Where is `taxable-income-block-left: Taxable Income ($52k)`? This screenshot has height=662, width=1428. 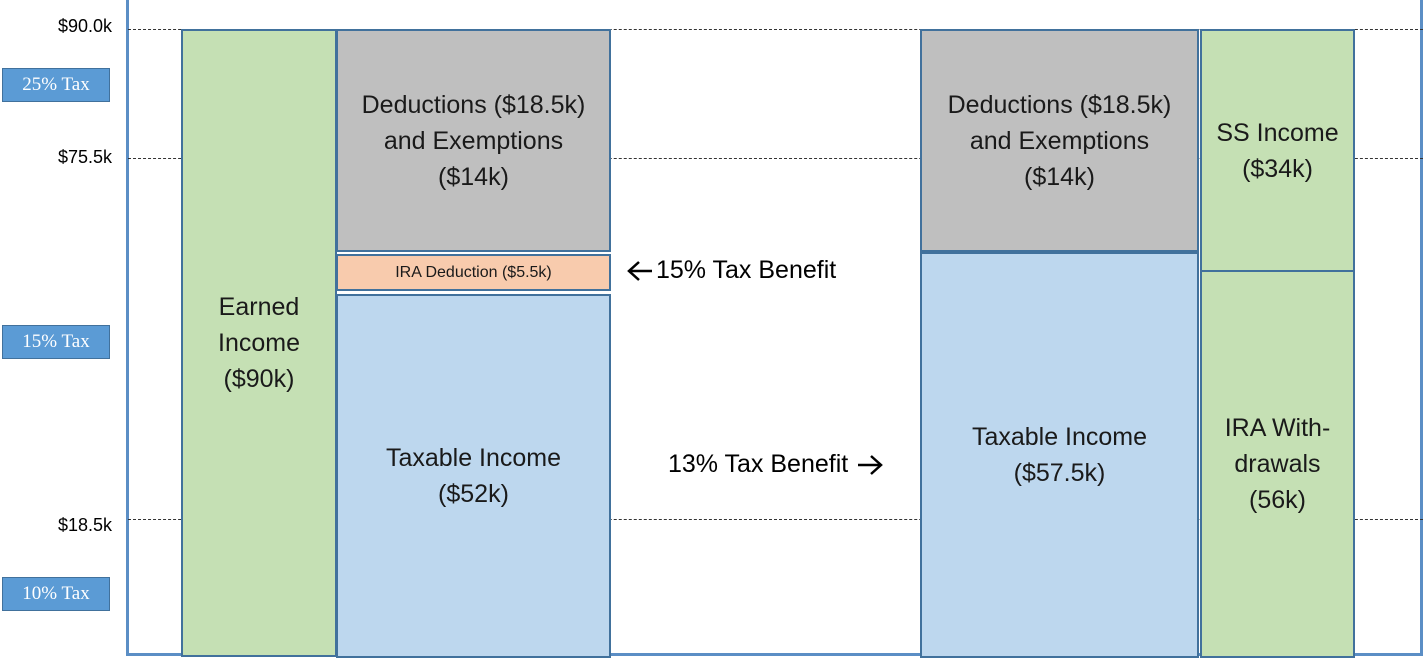 taxable-income-block-left: Taxable Income ($52k) is located at coordinates (473, 476).